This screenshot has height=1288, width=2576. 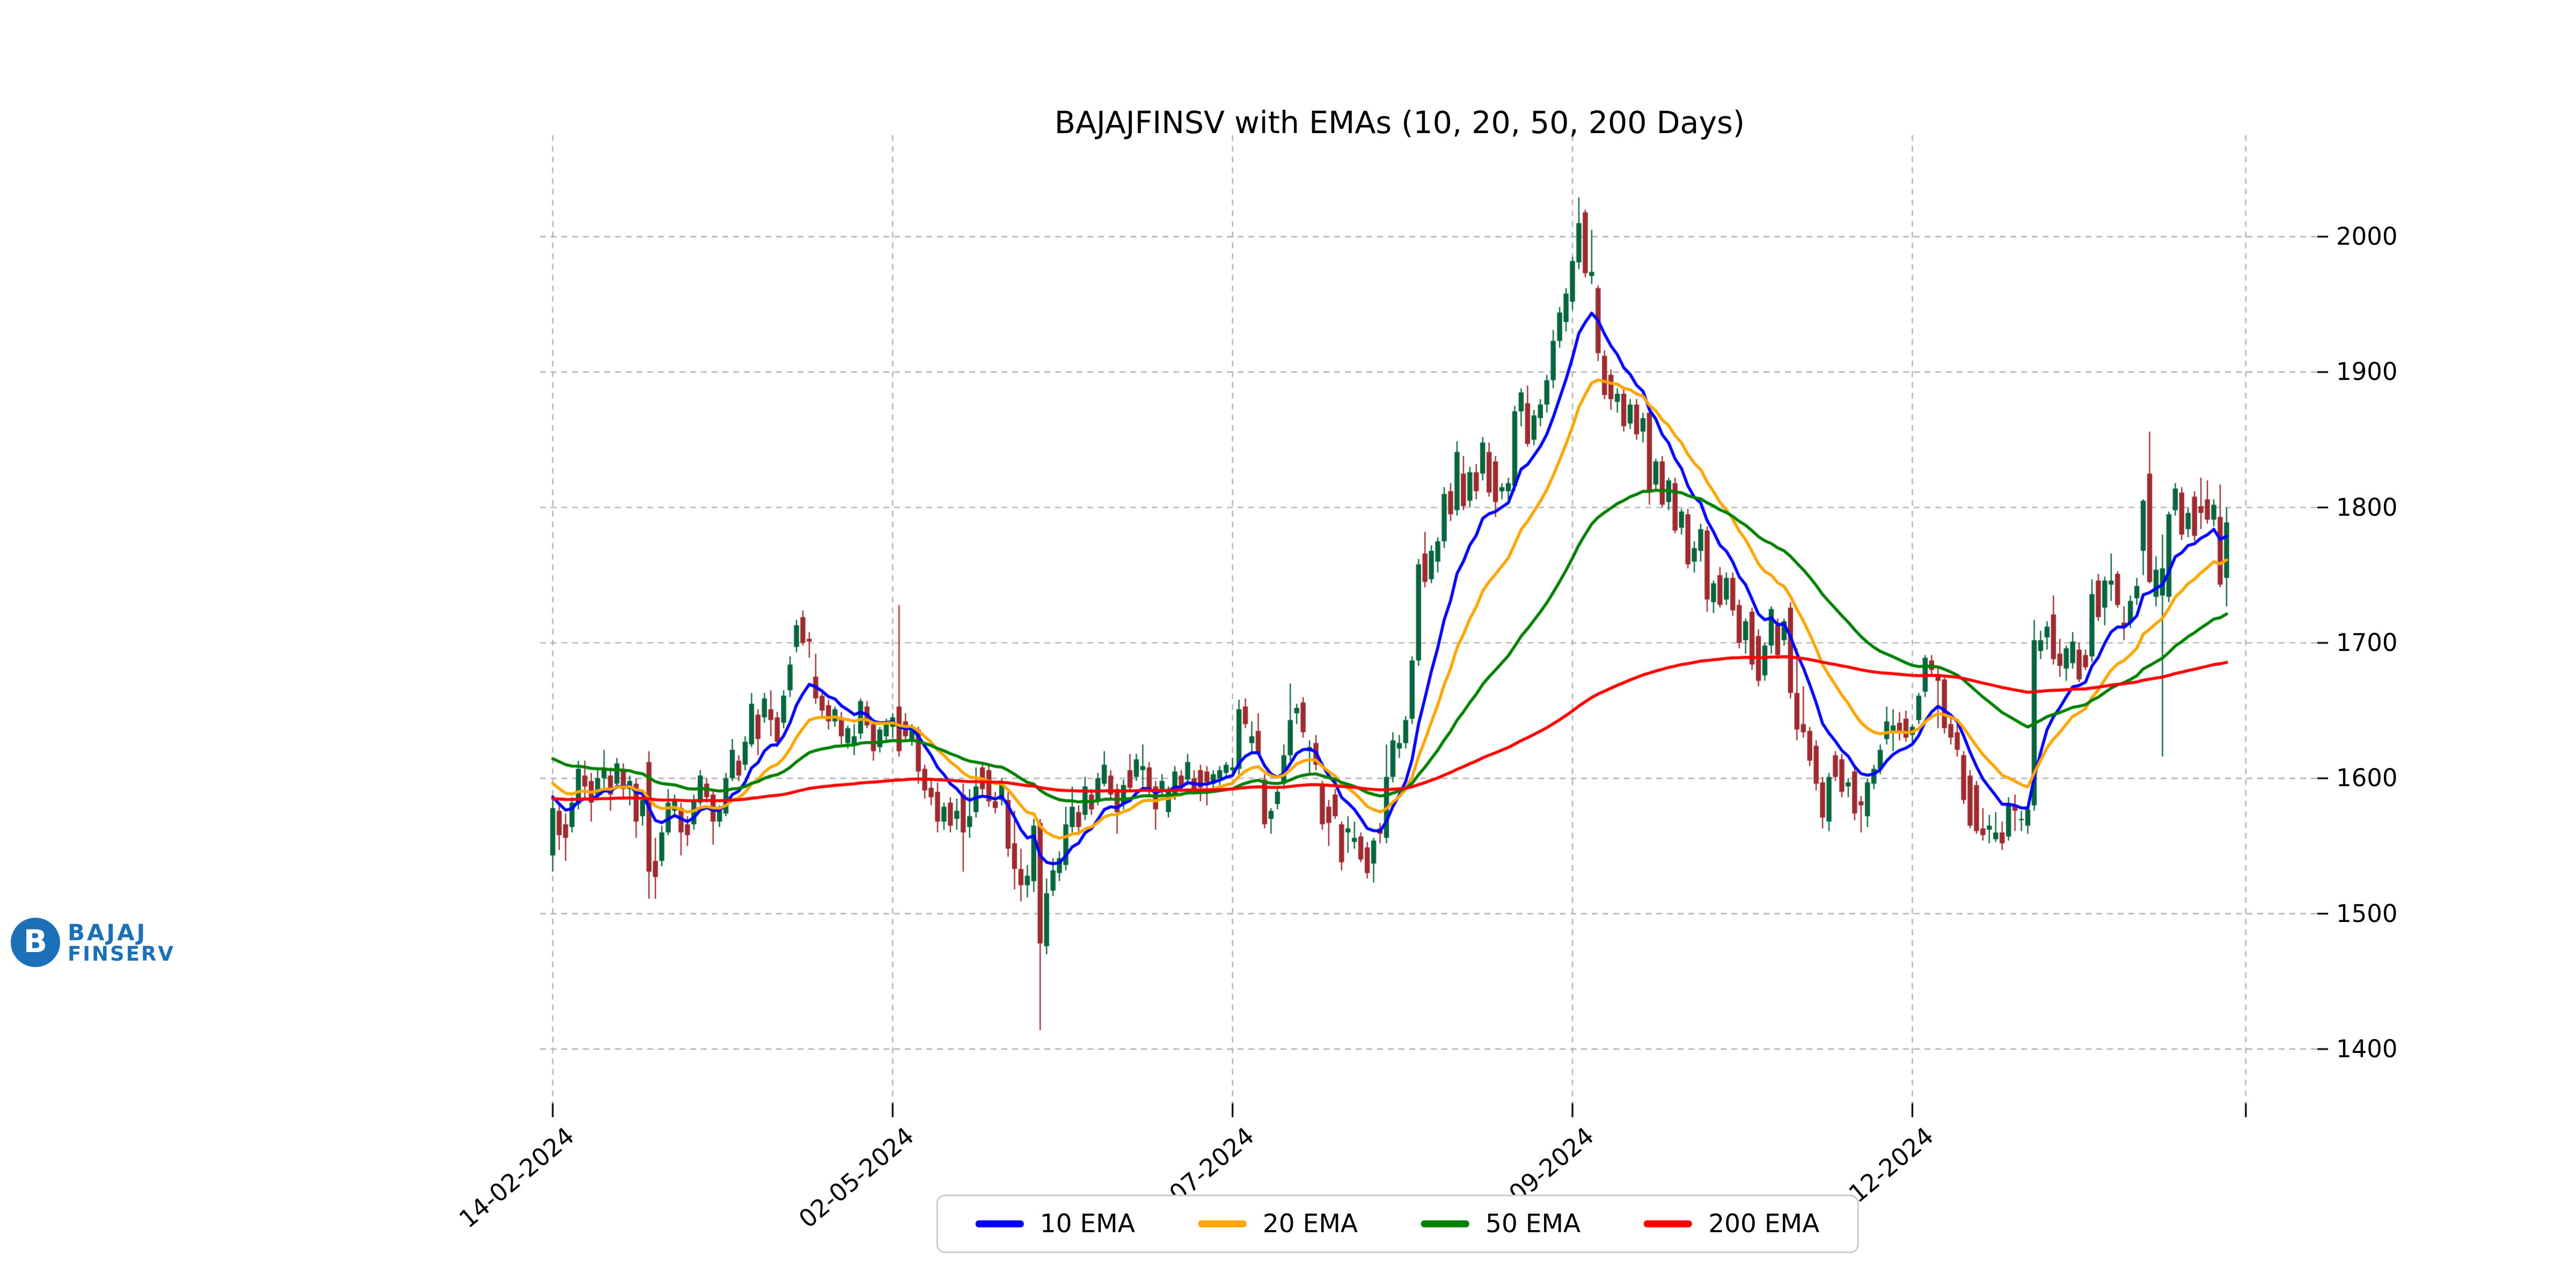 I want to click on legend-item-200ema: 200 EMA, so click(x=1731, y=1224).